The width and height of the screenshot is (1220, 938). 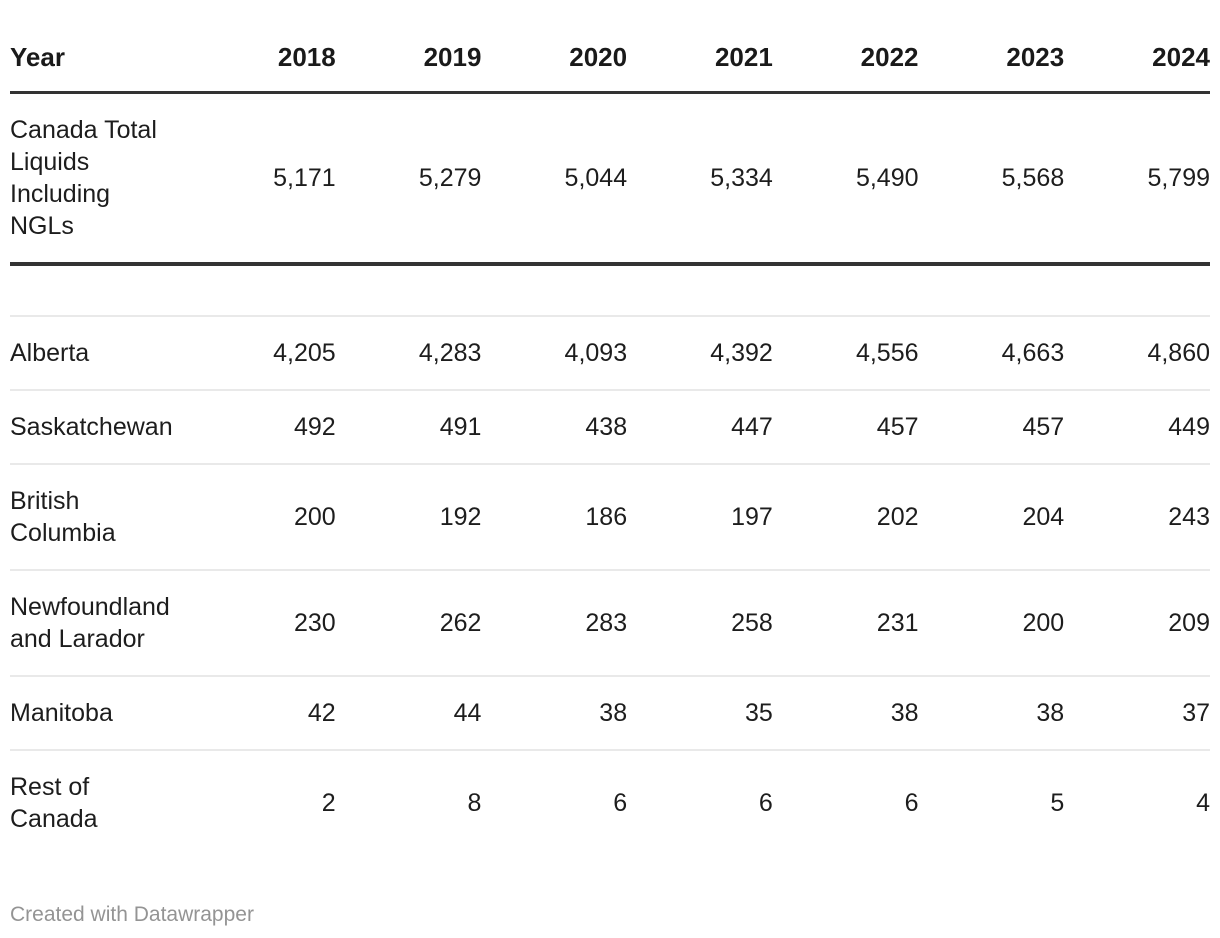 I want to click on row-label: British Columbia, so click(x=100, y=517).